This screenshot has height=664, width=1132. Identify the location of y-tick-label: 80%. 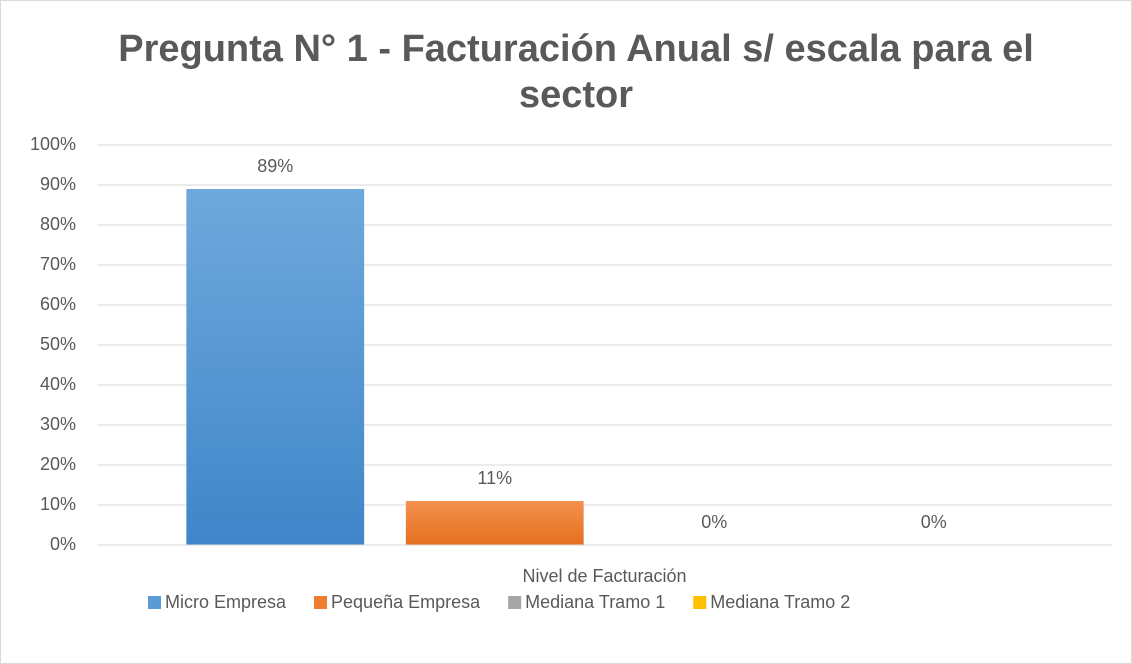
(58, 224).